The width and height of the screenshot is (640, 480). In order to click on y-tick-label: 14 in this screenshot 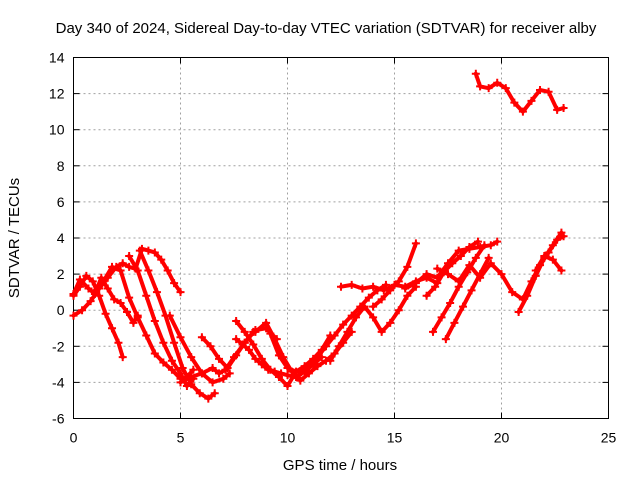, I will do `click(57, 58)`.